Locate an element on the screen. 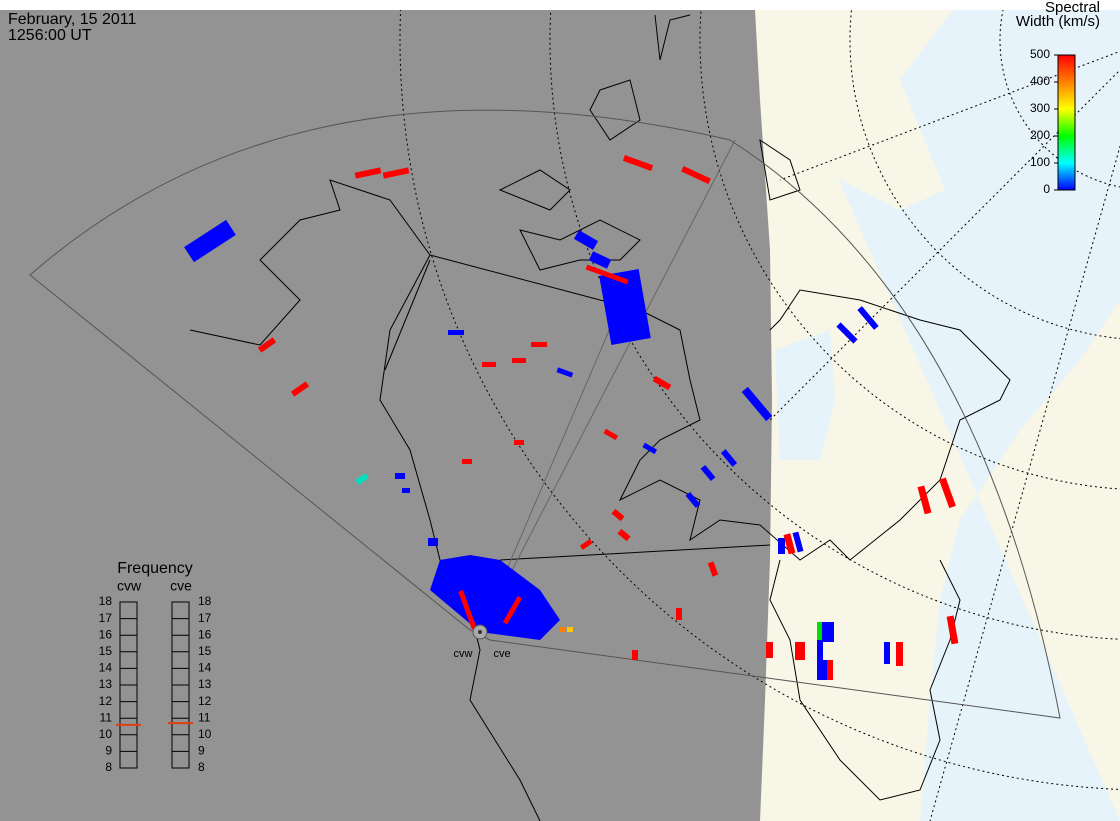 The height and width of the screenshot is (821, 1120). colorbar-tick-label: 300 is located at coordinates (1040, 108).